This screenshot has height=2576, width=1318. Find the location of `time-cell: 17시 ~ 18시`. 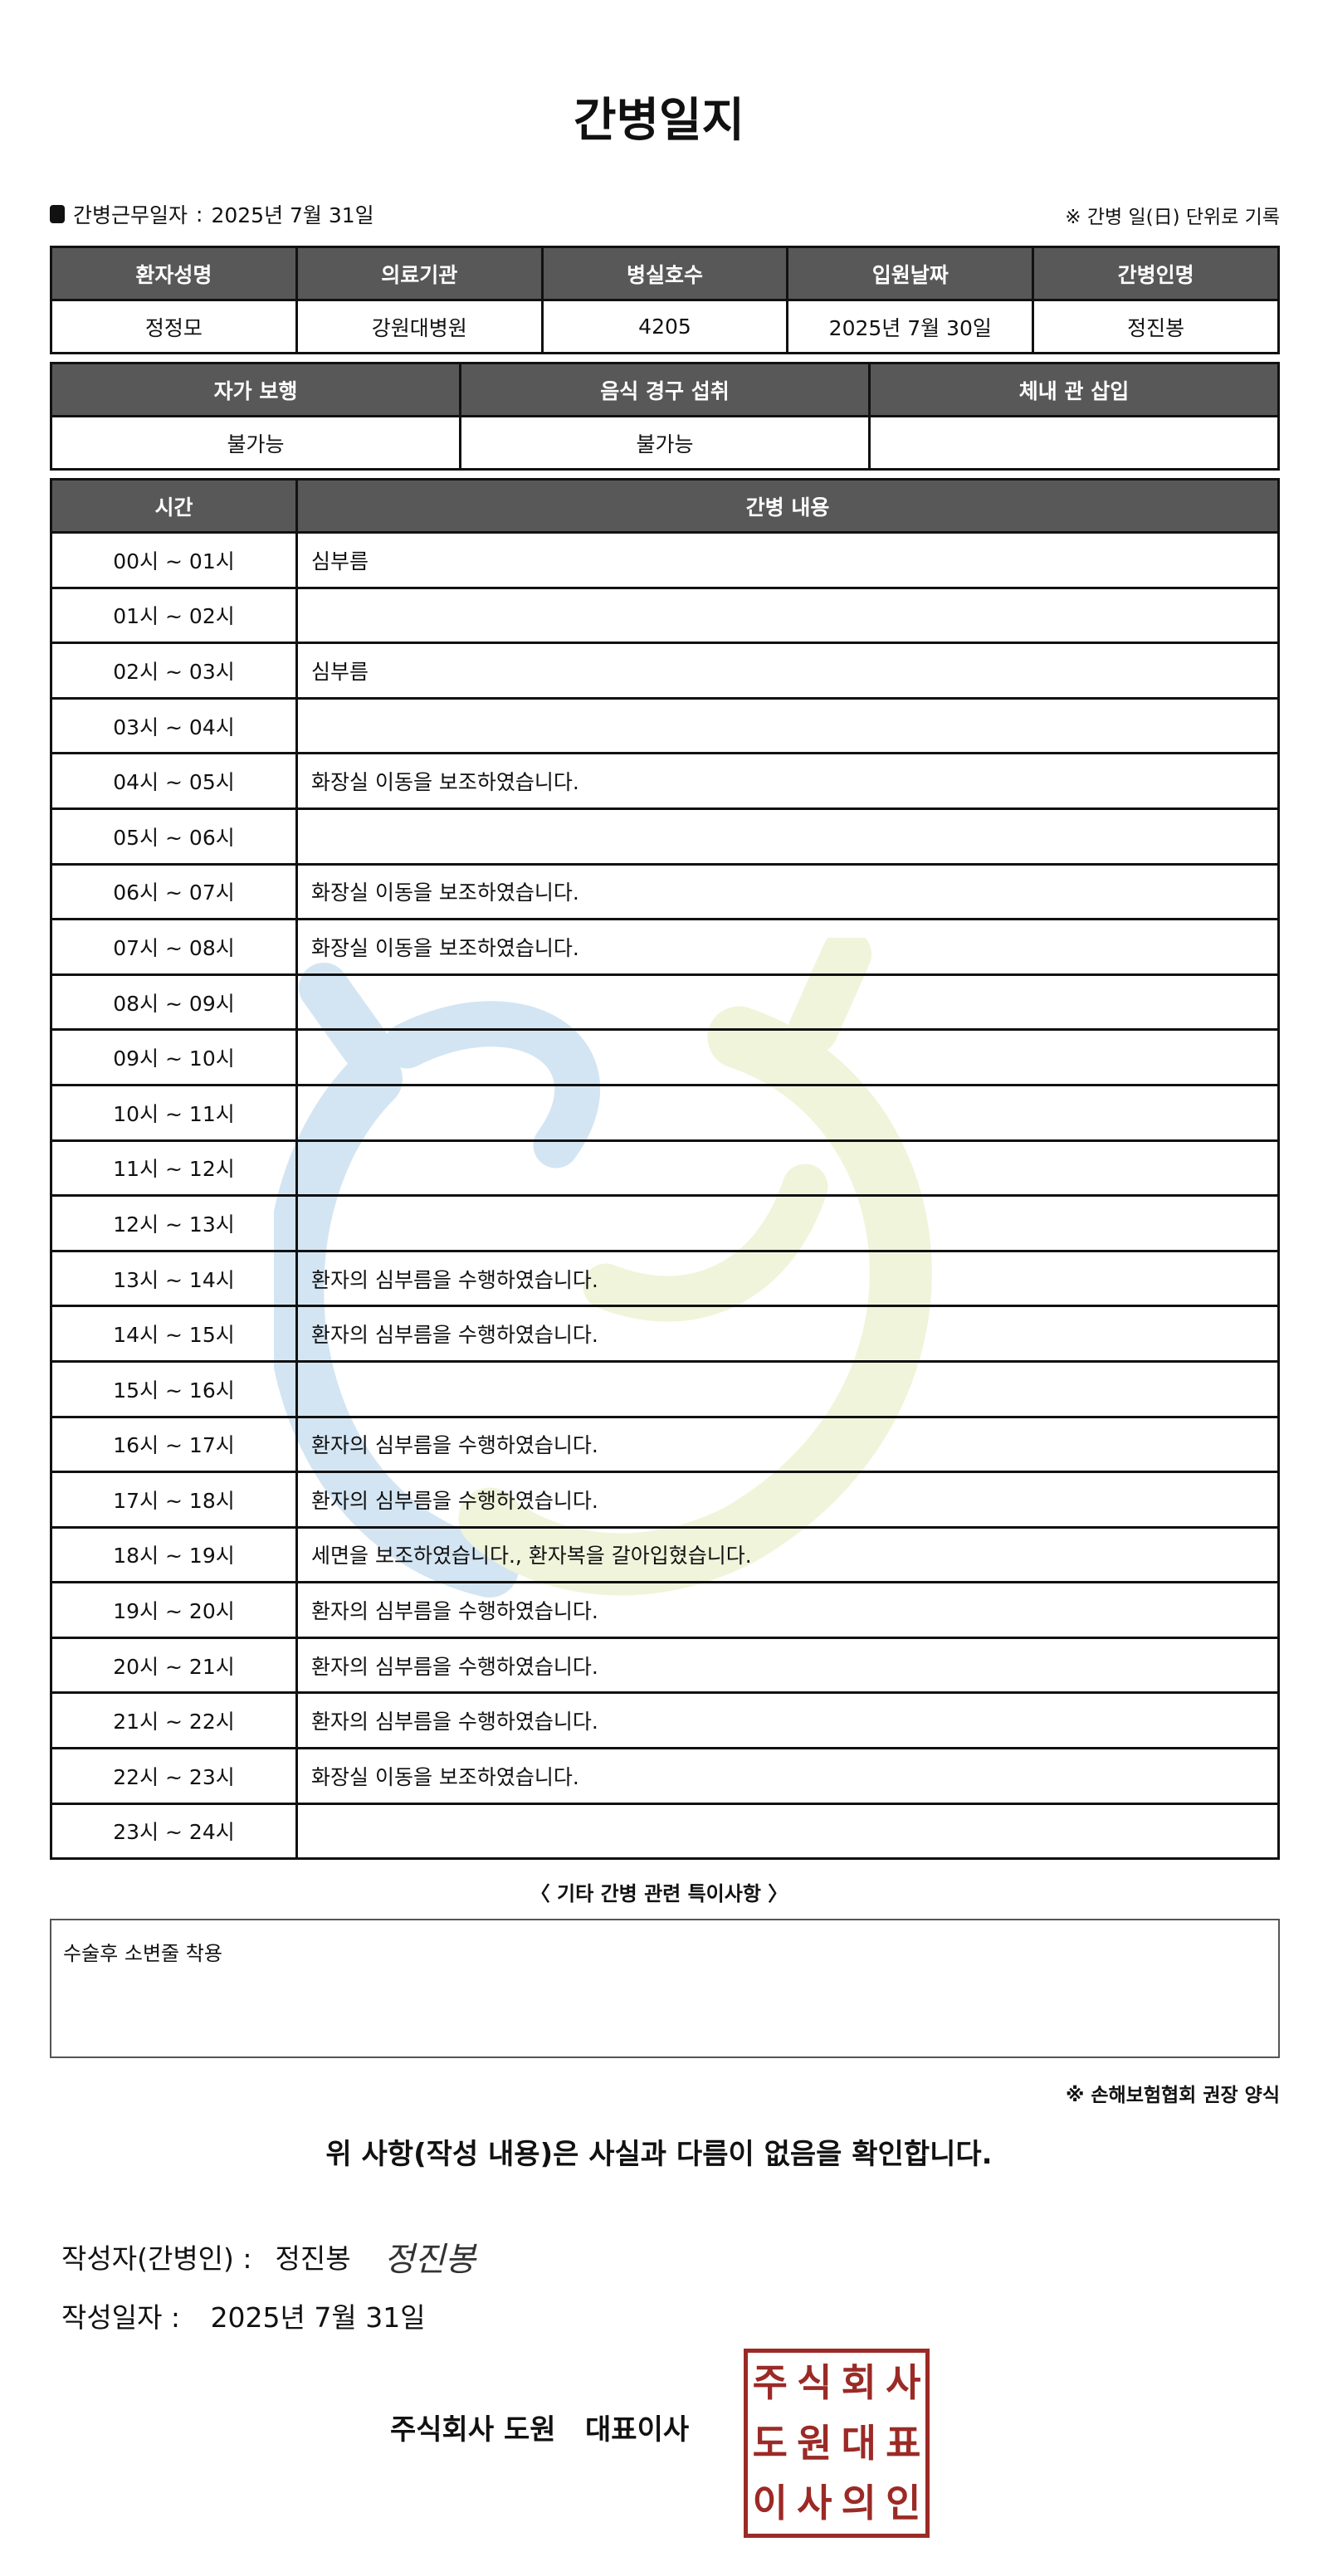

time-cell: 17시 ~ 18시 is located at coordinates (174, 1500).